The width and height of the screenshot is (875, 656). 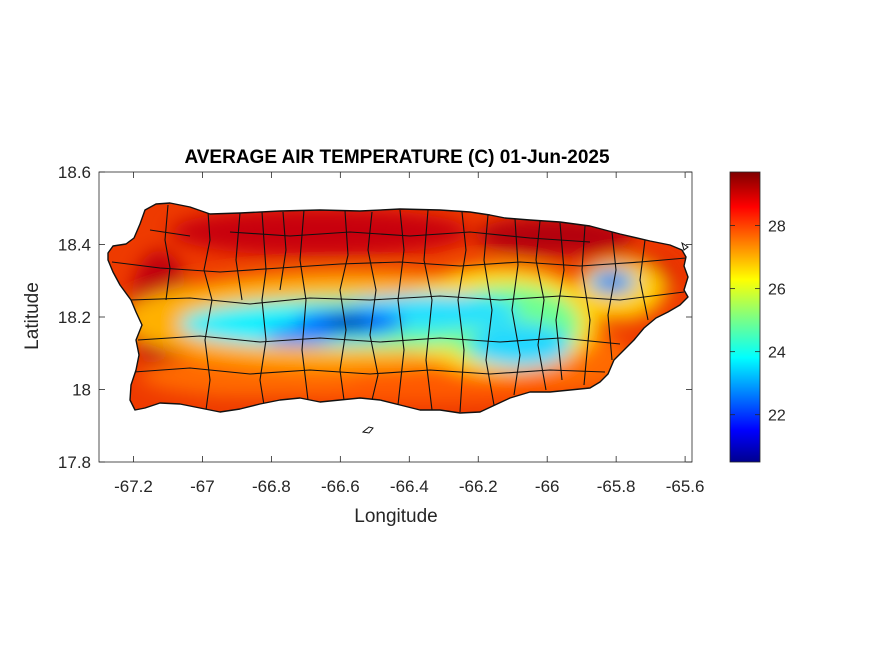 I want to click on y-tick-label: 18.2, so click(x=74, y=317).